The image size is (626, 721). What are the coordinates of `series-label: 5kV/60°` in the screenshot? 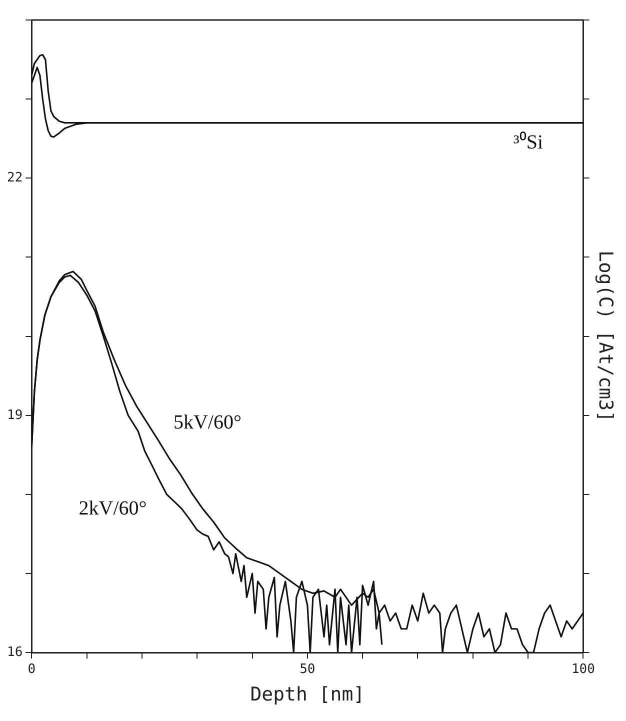 It's located at (207, 423).